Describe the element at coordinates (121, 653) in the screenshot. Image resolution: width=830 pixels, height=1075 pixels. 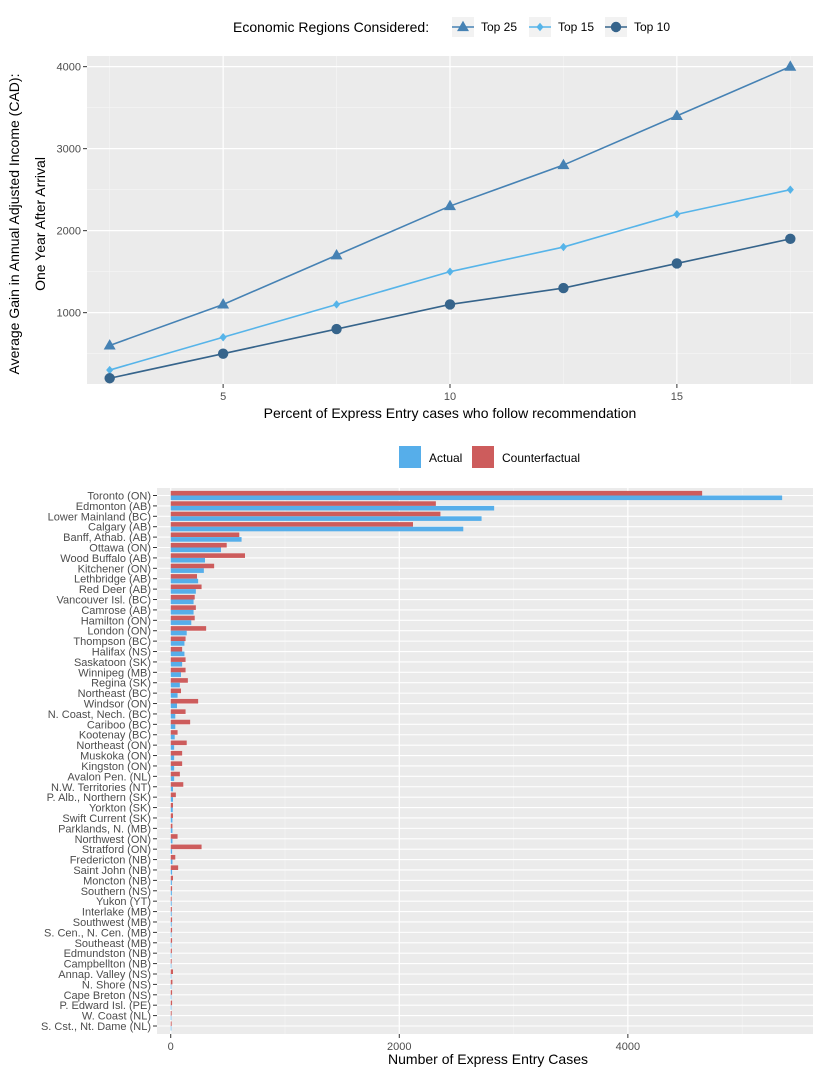
I see `bar-category-label: Halifax (NS)` at that location.